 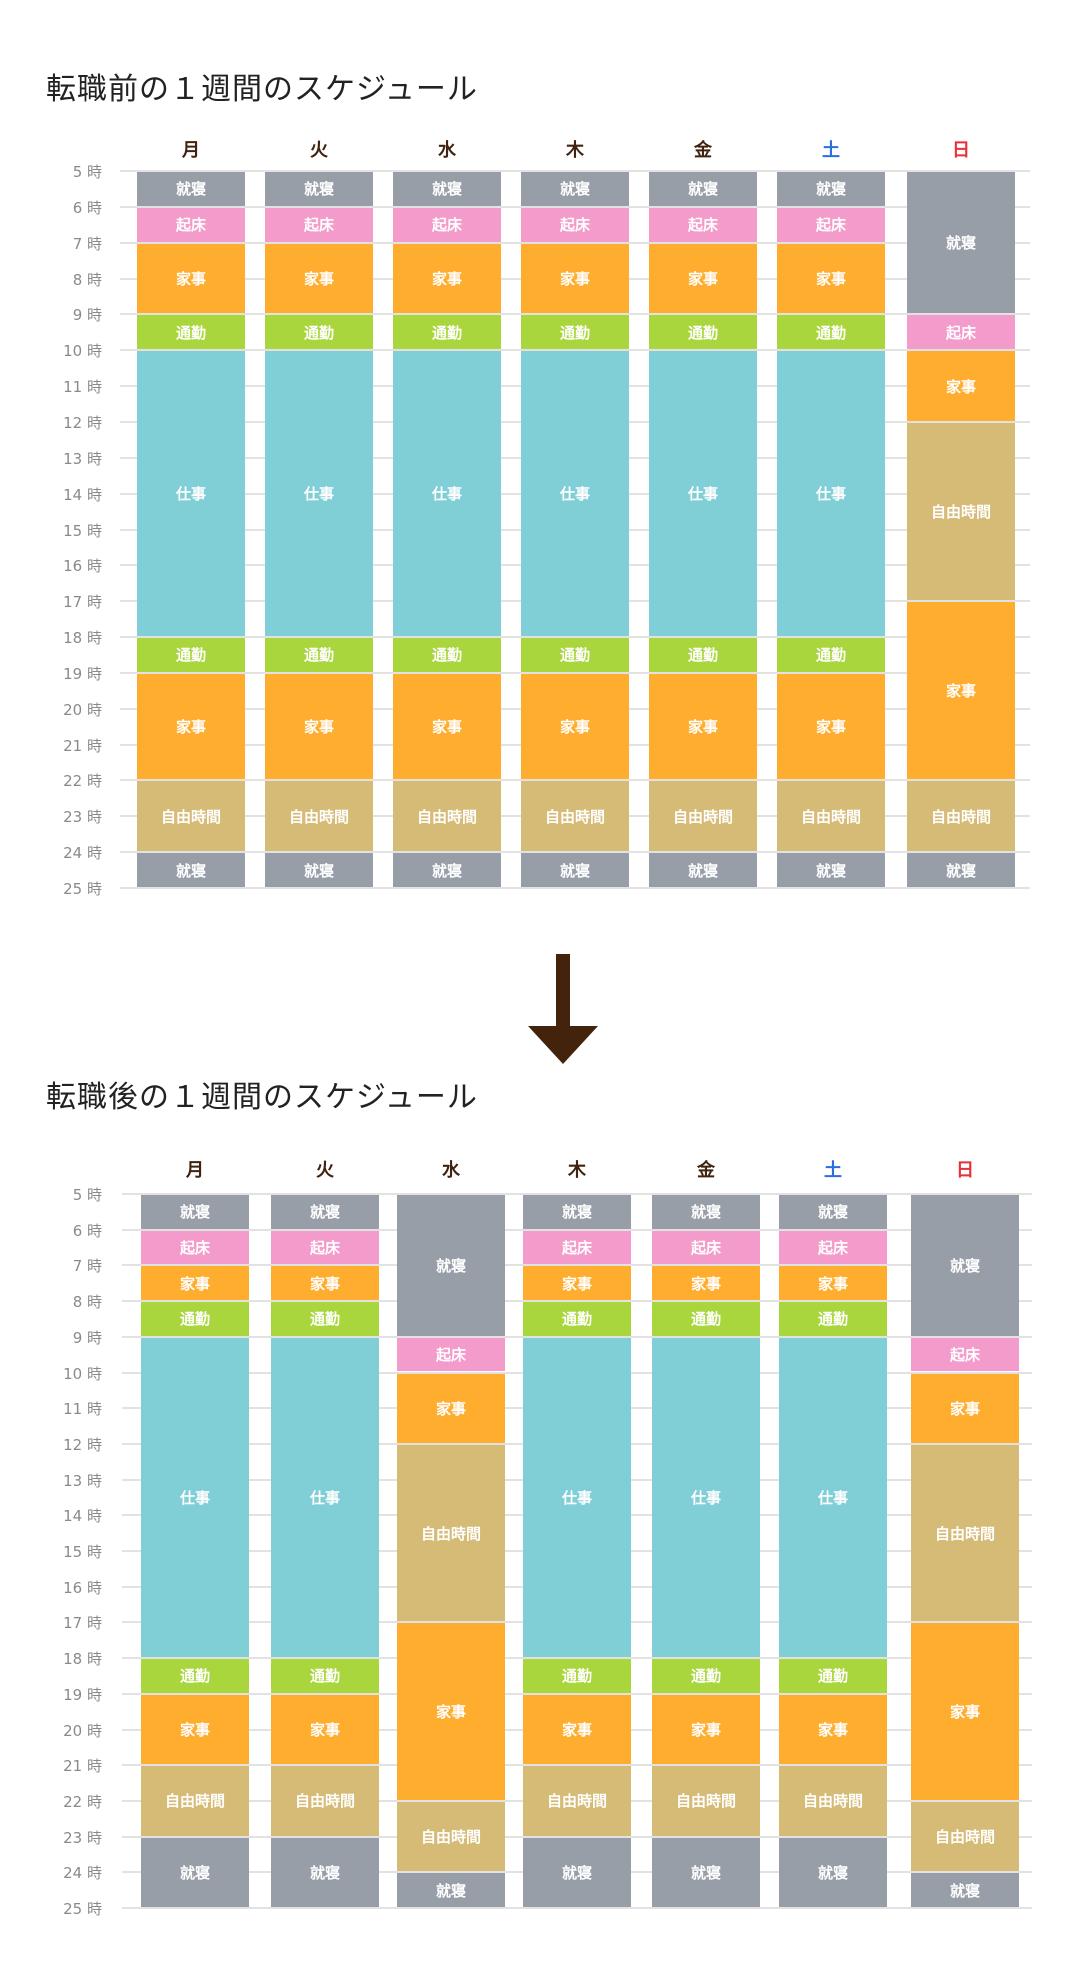 What do you see at coordinates (82, 1766) in the screenshot?
I see `y-tick-label: 21 時` at bounding box center [82, 1766].